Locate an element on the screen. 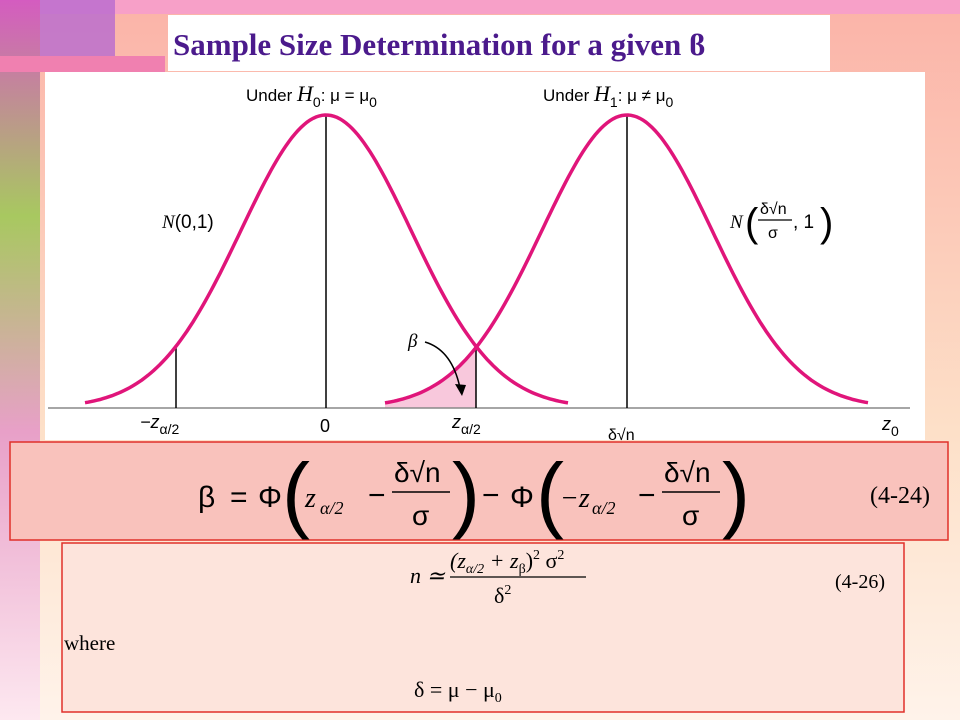  where: where is located at coordinates (89, 643).